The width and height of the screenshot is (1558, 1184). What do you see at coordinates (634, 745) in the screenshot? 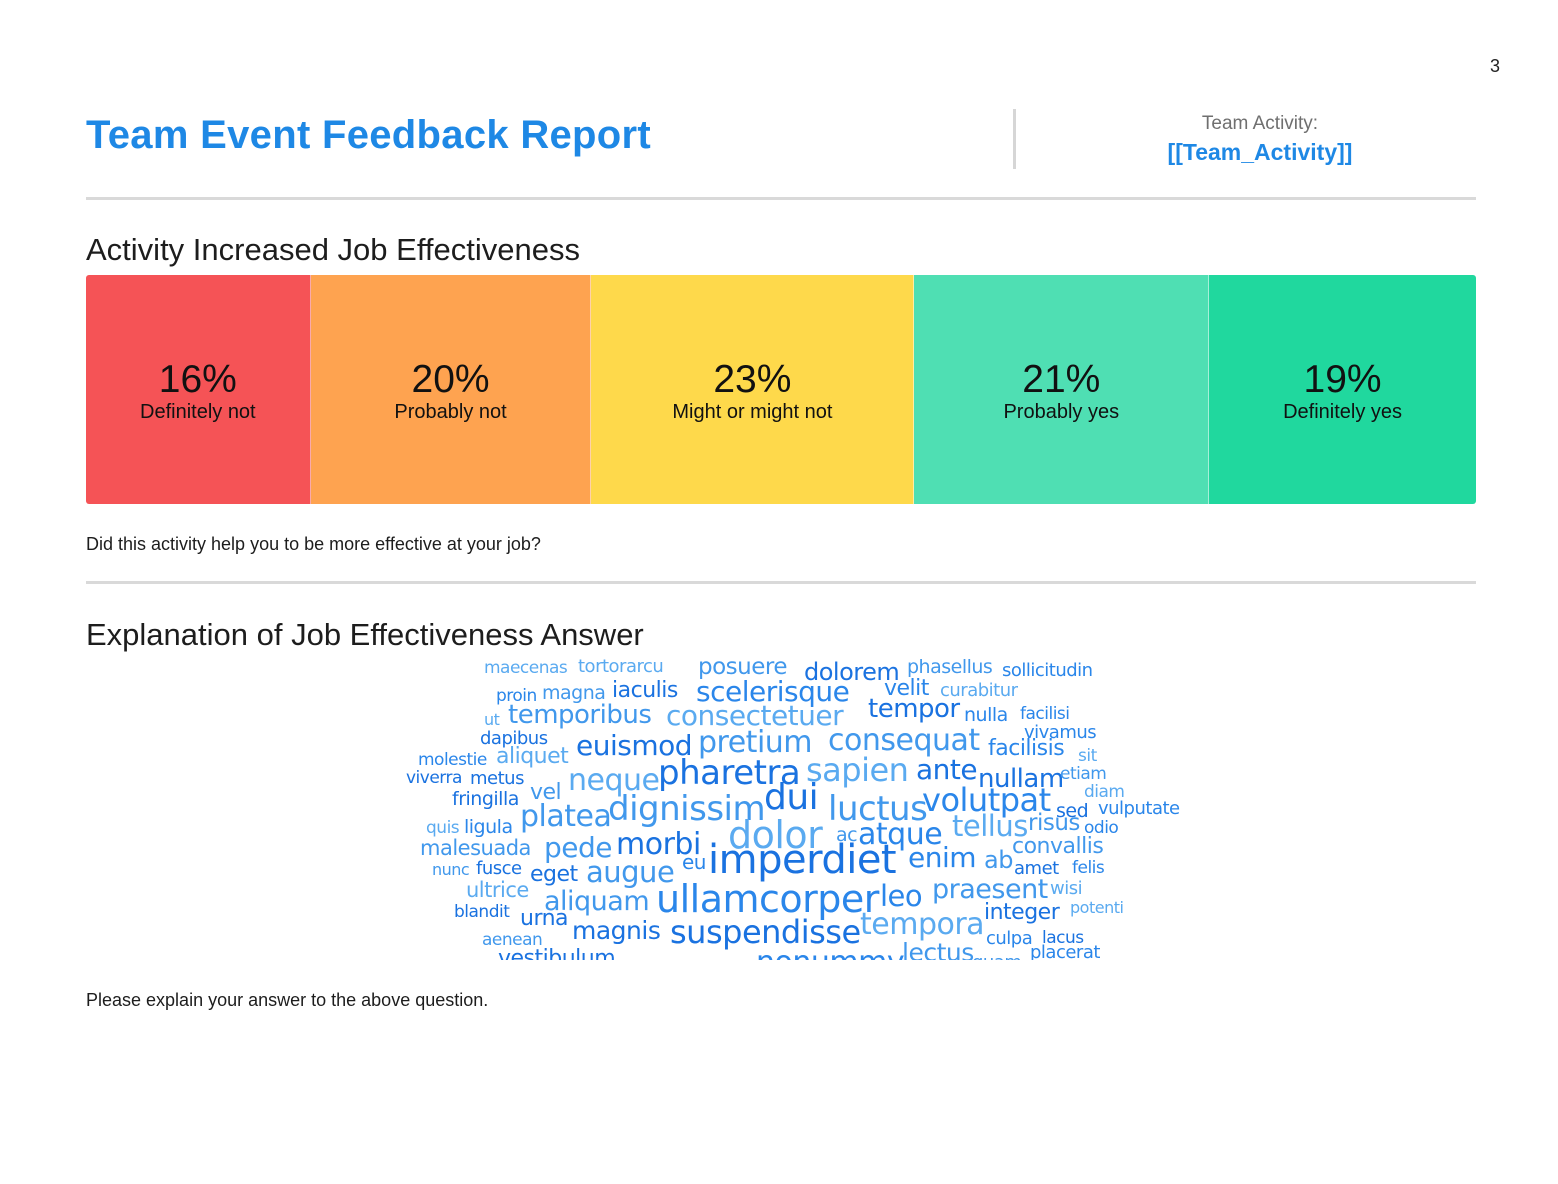
I see `cloud-word: euismod` at bounding box center [634, 745].